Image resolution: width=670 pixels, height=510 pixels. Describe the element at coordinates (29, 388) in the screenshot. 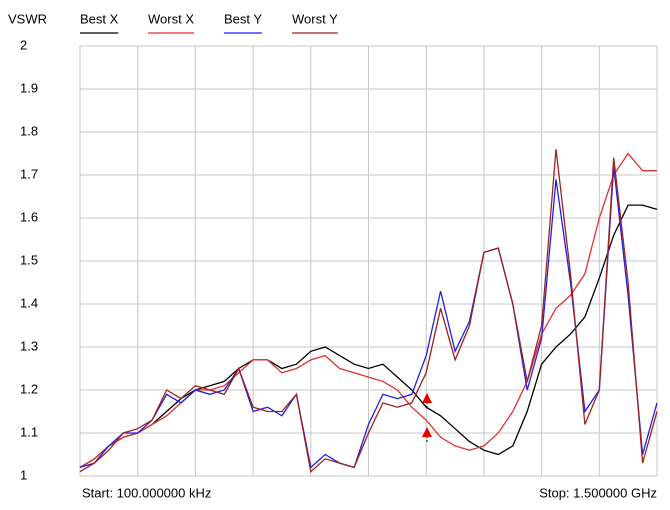

I see `y-tick-label: 1.2` at that location.